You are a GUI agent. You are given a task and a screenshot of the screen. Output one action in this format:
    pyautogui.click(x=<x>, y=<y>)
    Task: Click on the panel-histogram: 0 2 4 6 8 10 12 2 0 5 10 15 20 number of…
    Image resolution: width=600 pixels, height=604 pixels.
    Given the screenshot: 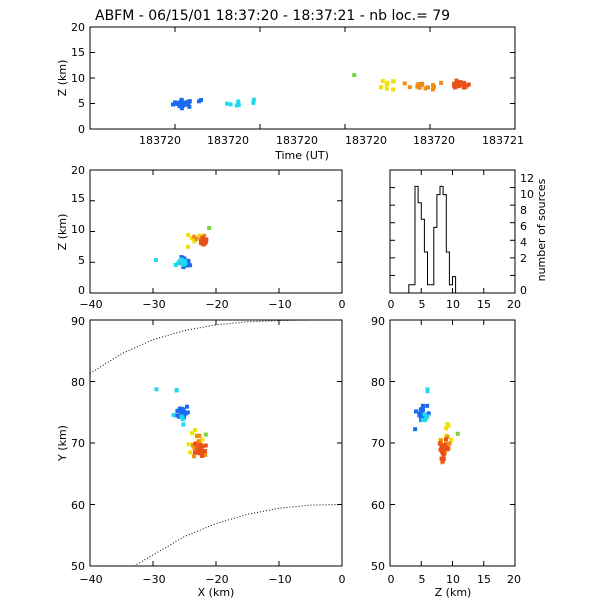 What is the action you would take?
    pyautogui.click(x=468, y=240)
    